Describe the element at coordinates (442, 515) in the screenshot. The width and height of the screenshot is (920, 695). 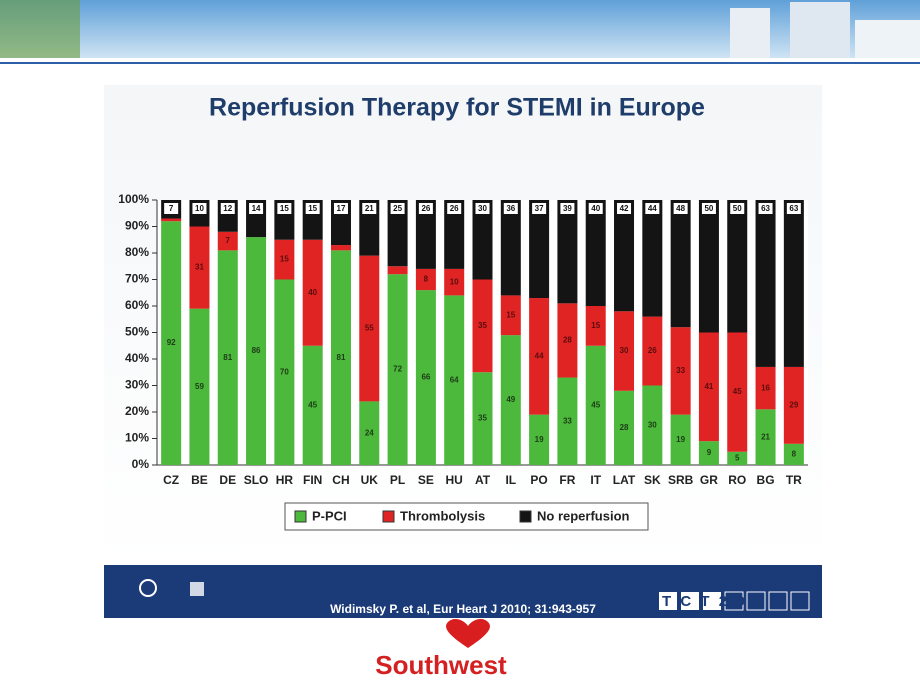
I see `legend-label: Thrombolysis` at that location.